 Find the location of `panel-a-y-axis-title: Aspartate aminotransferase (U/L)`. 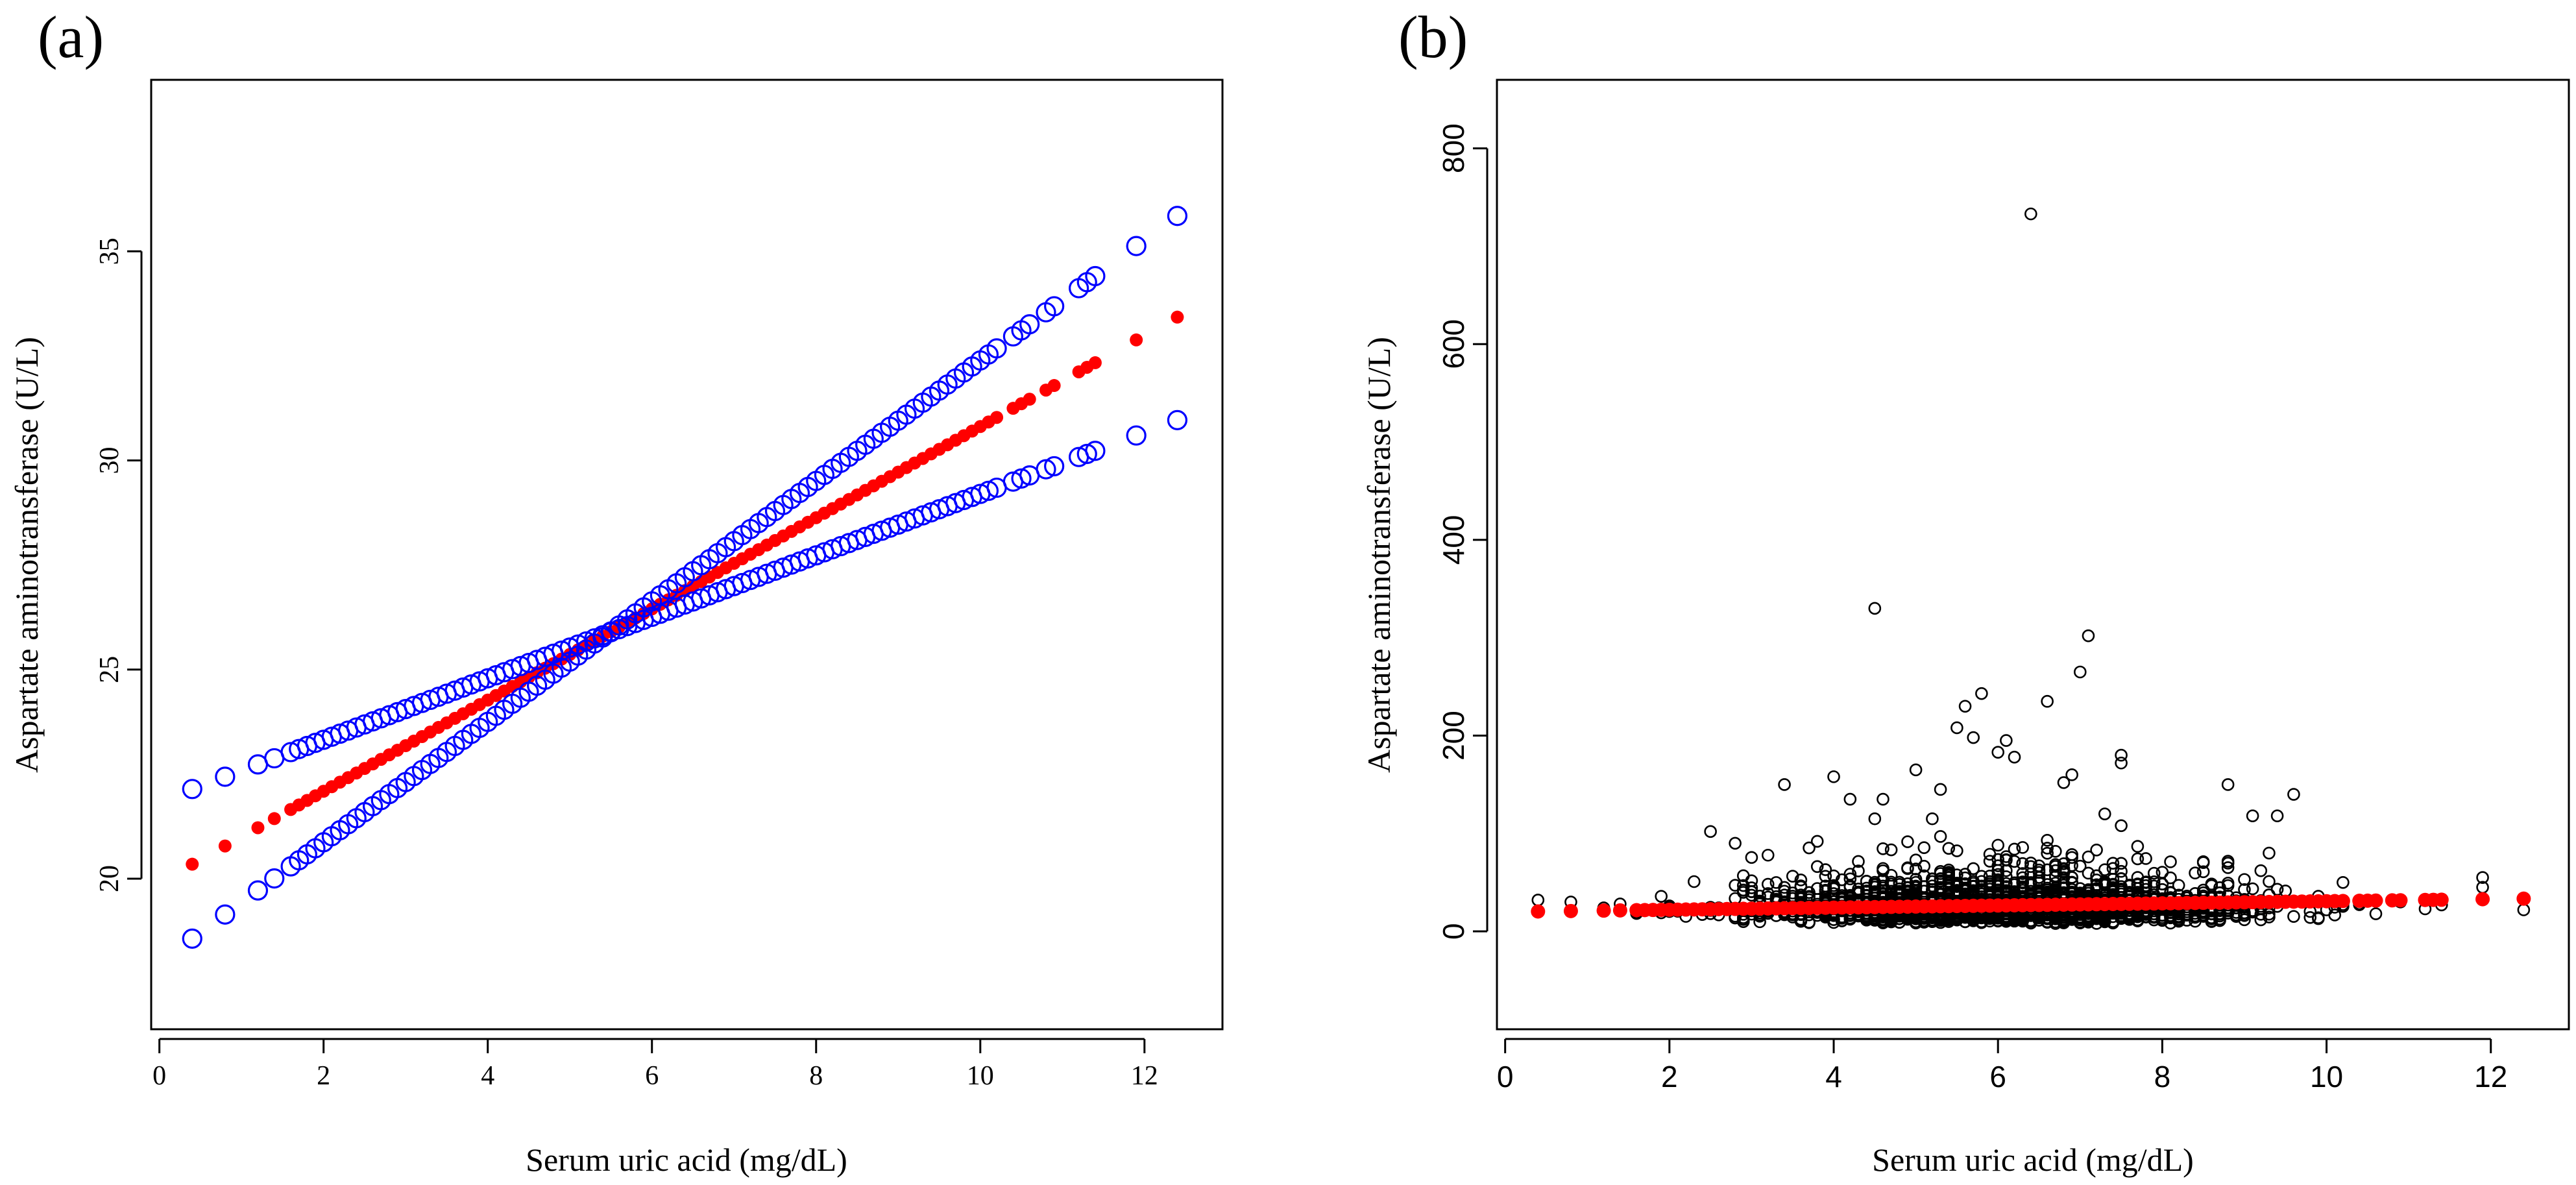

panel-a-y-axis-title: Aspartate aminotransferase (U/L) is located at coordinates (26, 555).